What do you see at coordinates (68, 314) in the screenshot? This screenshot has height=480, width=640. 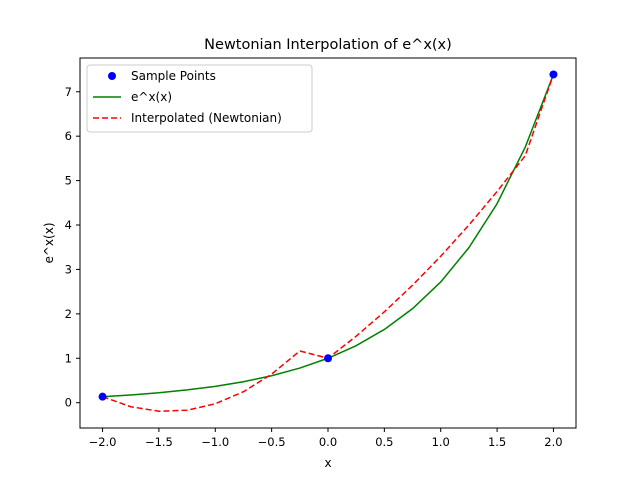 I see `y-tick-label-2: 2` at bounding box center [68, 314].